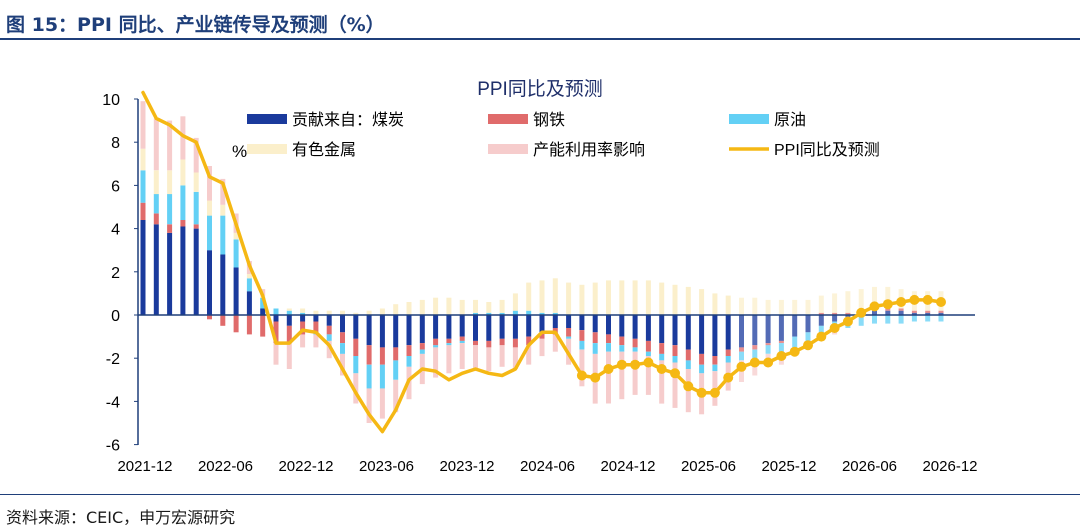 Image resolution: width=1080 pixels, height=530 pixels. I want to click on x-tick-label: 2022-06, so click(225, 466).